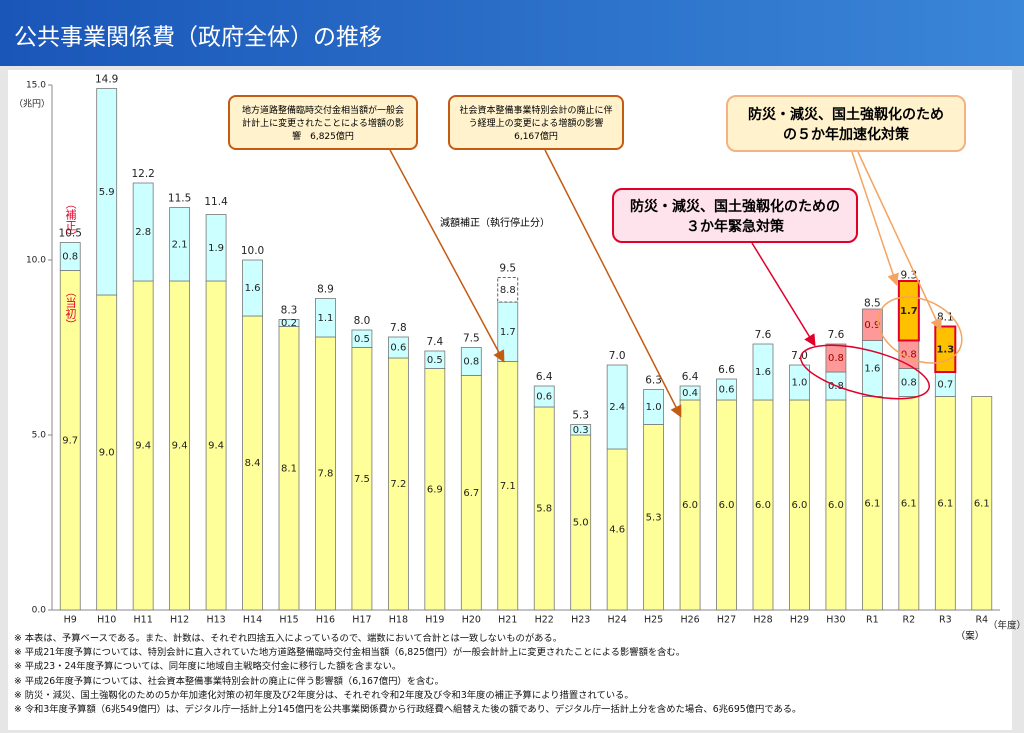 The width and height of the screenshot is (1024, 733). What do you see at coordinates (361, 620) in the screenshot?
I see `x-tick-label: H17` at bounding box center [361, 620].